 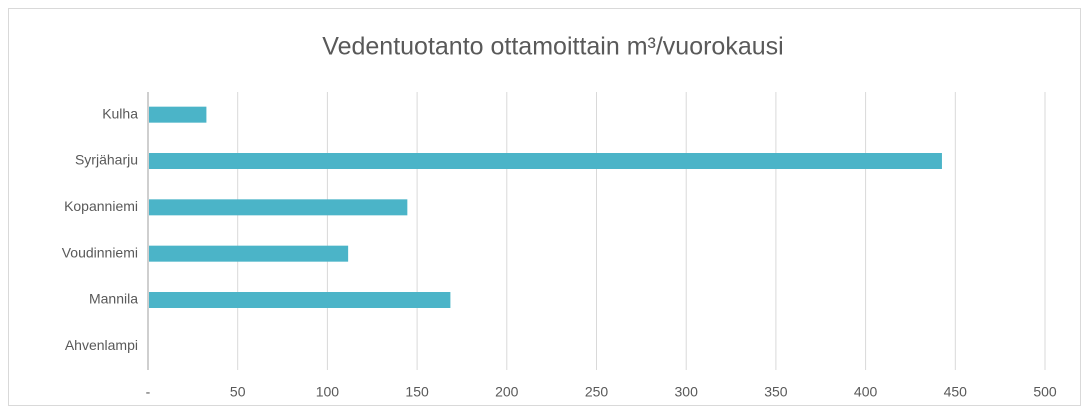 What do you see at coordinates (106, 160) in the screenshot?
I see `y-tick-label: Syrjäharju` at bounding box center [106, 160].